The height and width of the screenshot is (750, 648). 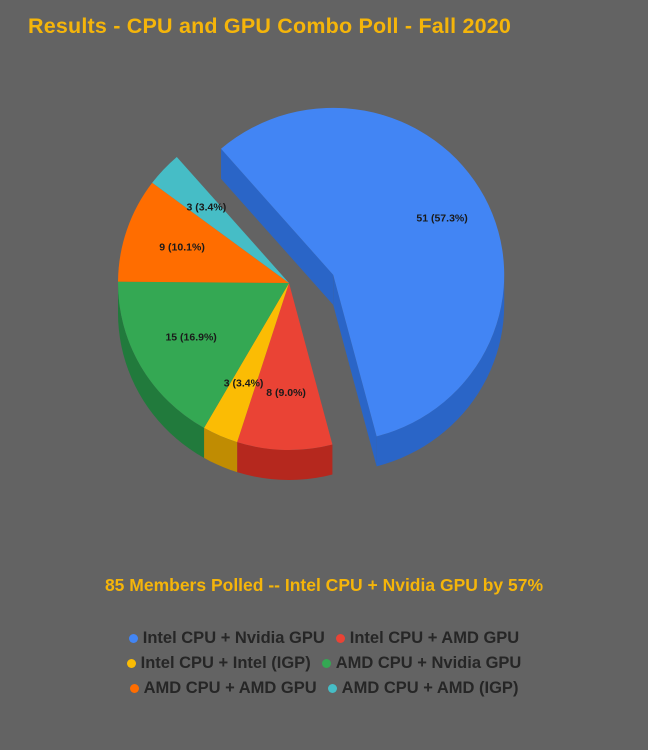 I want to click on pie-slice-amd-cpu-amd-igp-, so click(x=220, y=219).